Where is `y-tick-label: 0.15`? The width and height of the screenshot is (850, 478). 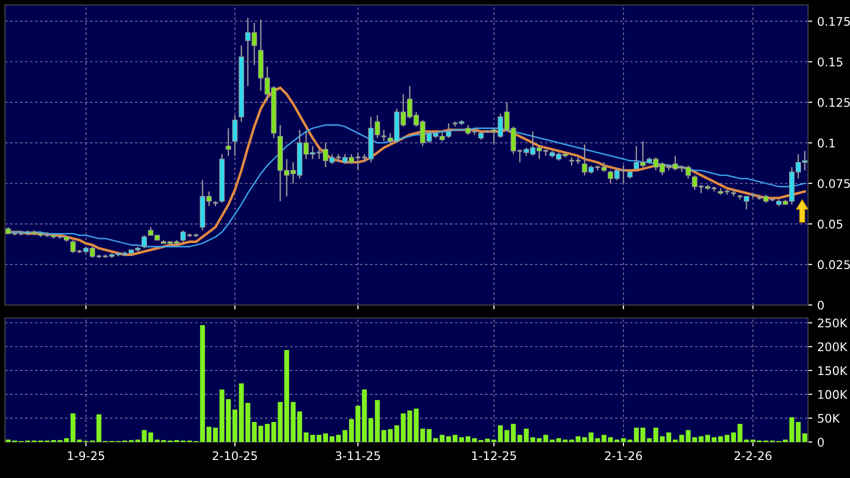 y-tick-label: 0.15 is located at coordinates (830, 61).